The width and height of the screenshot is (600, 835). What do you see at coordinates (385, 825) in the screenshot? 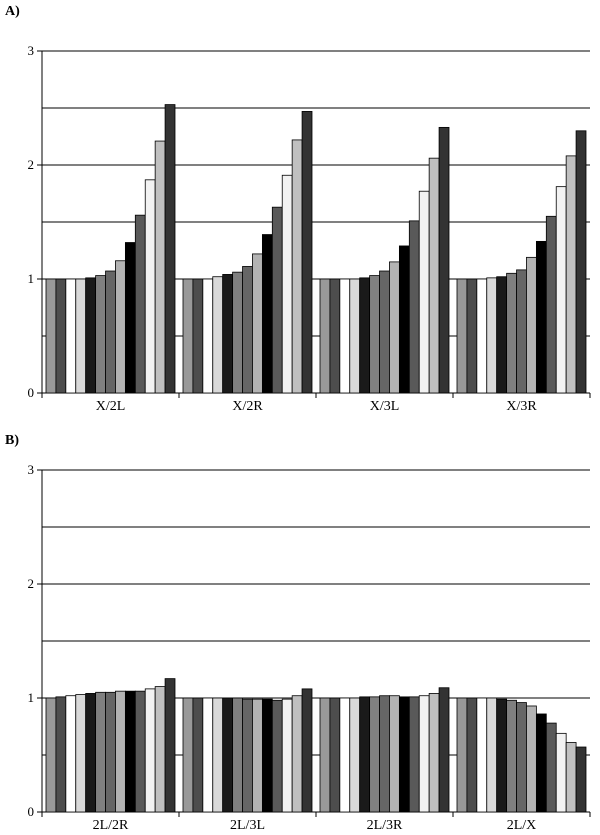
I see `category-label-b-2: 2L/3R` at bounding box center [385, 825].